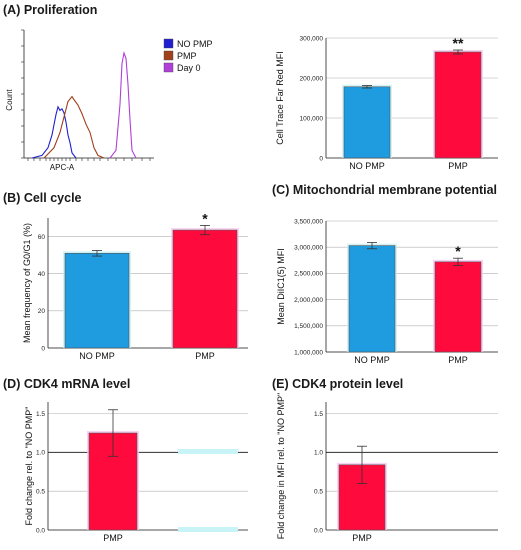 This screenshot has width=521, height=550. What do you see at coordinates (54, 132) in the screenshot?
I see `hist-series-no-pmp` at bounding box center [54, 132].